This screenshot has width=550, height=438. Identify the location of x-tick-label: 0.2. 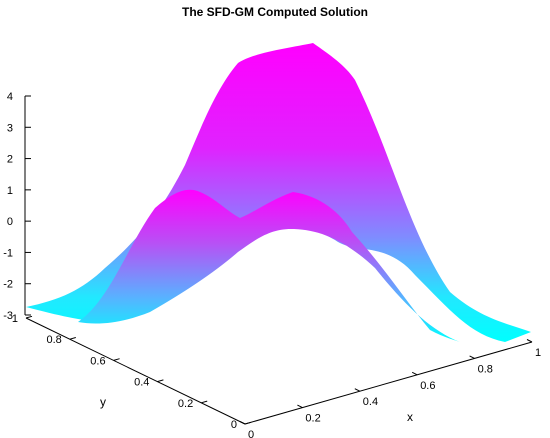
(312, 419).